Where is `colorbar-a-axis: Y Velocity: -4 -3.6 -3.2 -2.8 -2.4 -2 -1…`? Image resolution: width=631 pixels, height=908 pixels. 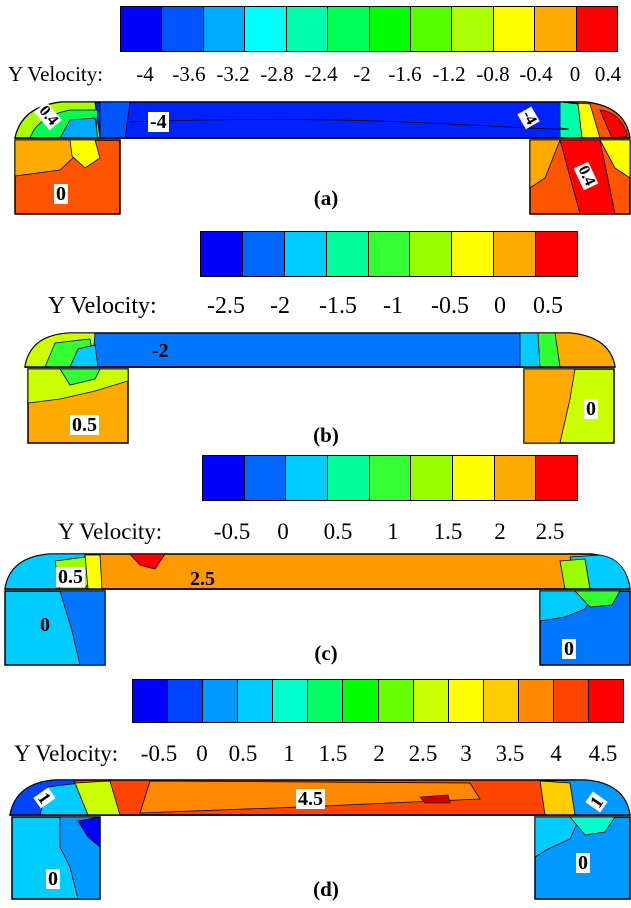
colorbar-a-axis: Y Velocity: -4 -3.6 -3.2 -2.8 -2.4 -2 -1… is located at coordinates (315, 75).